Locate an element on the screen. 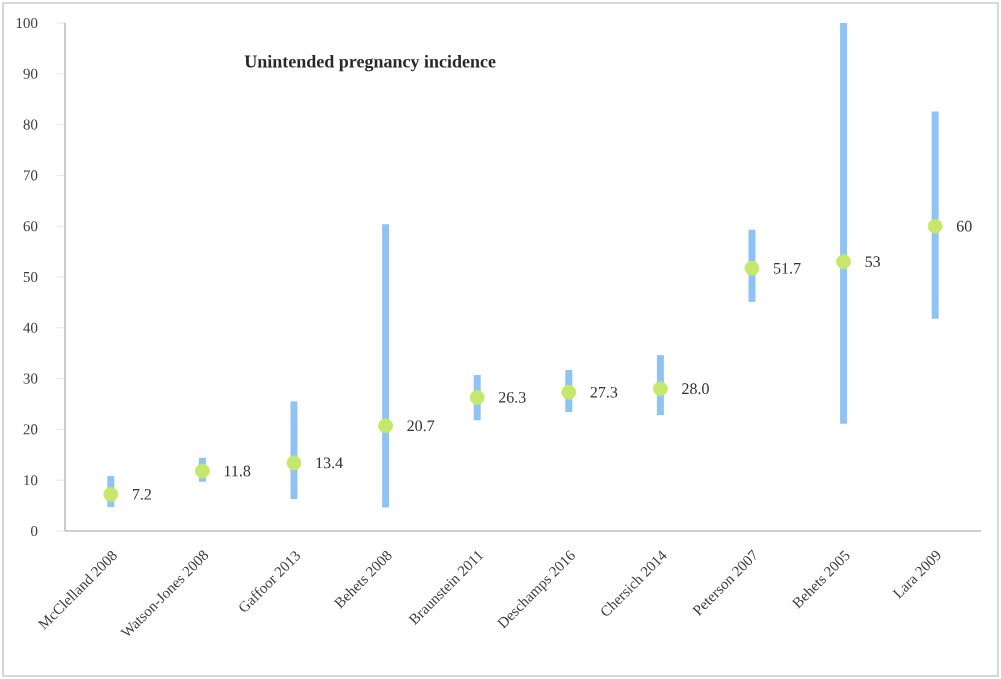  data-label: 13.4 is located at coordinates (329, 463).